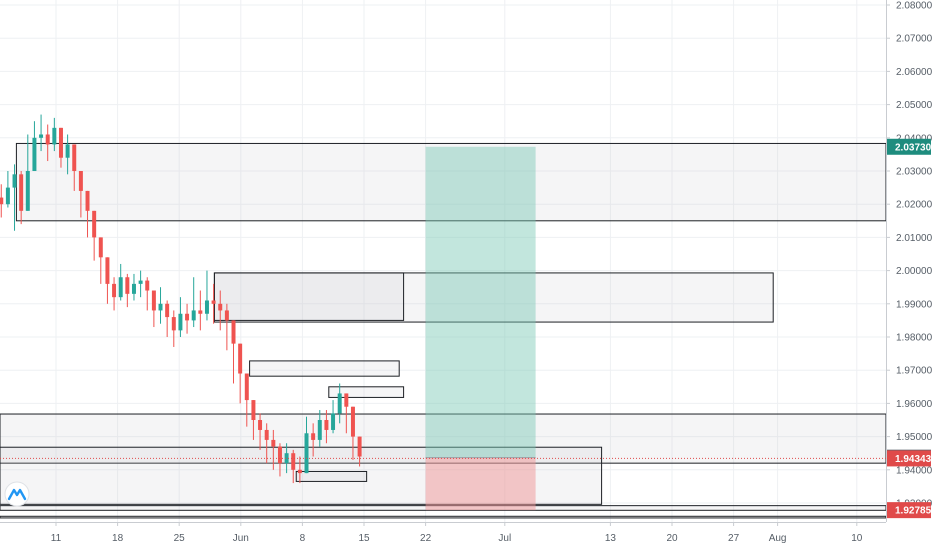 The width and height of the screenshot is (932, 555). I want to click on price-tick-label: 2.06000, so click(914, 72).